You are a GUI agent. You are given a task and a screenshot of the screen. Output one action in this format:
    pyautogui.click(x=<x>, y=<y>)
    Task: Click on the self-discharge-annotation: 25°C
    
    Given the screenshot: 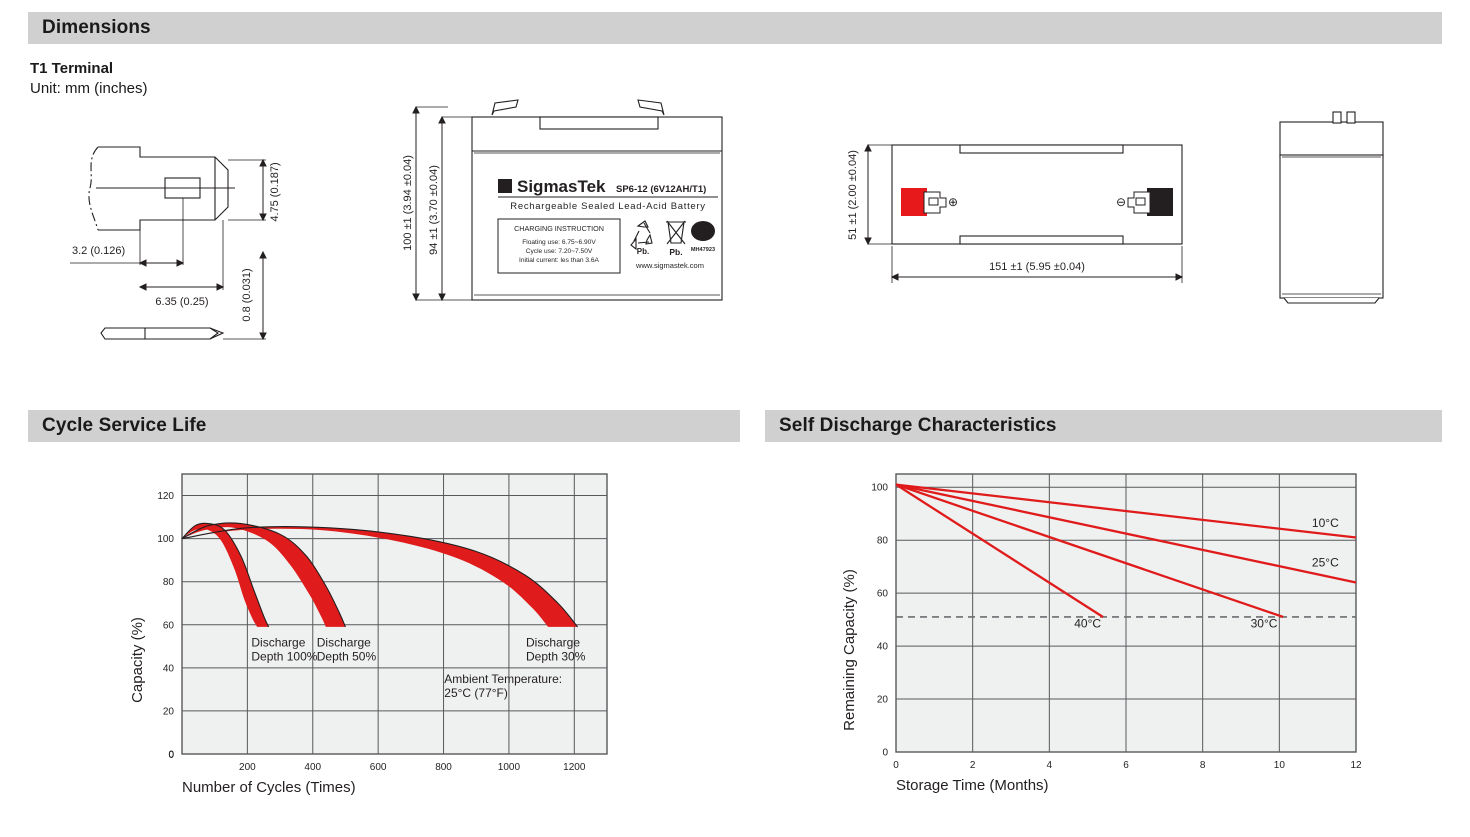 What is the action you would take?
    pyautogui.click(x=1325, y=563)
    